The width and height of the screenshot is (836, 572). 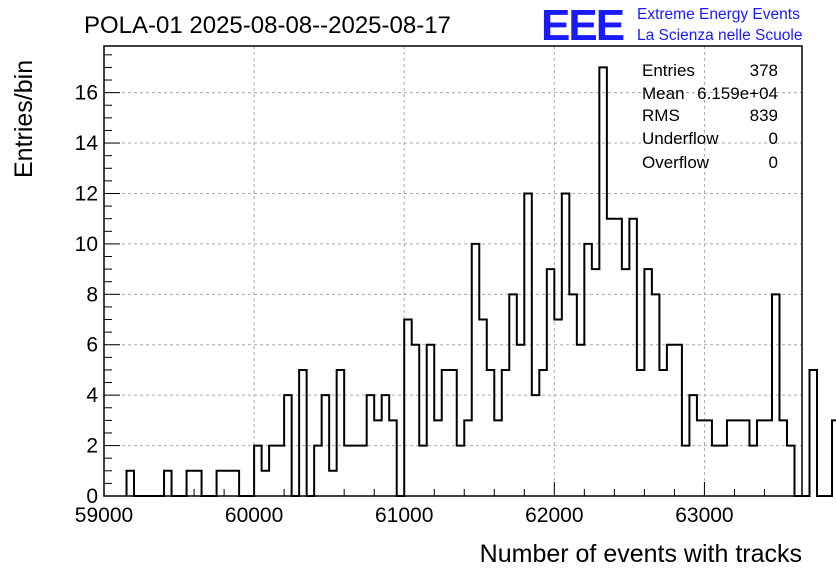 I want to click on y-tick-label: 12, so click(x=86, y=193).